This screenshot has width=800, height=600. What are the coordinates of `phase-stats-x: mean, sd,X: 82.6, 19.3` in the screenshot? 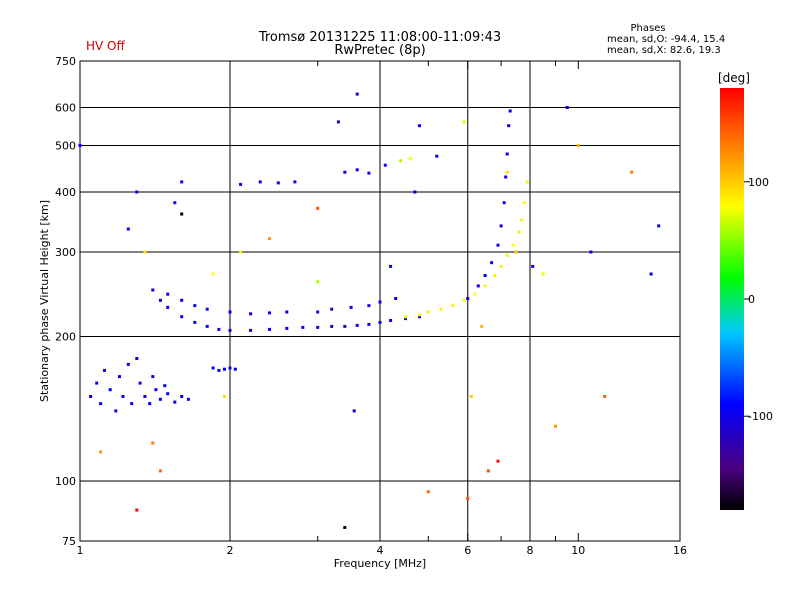 It's located at (664, 50).